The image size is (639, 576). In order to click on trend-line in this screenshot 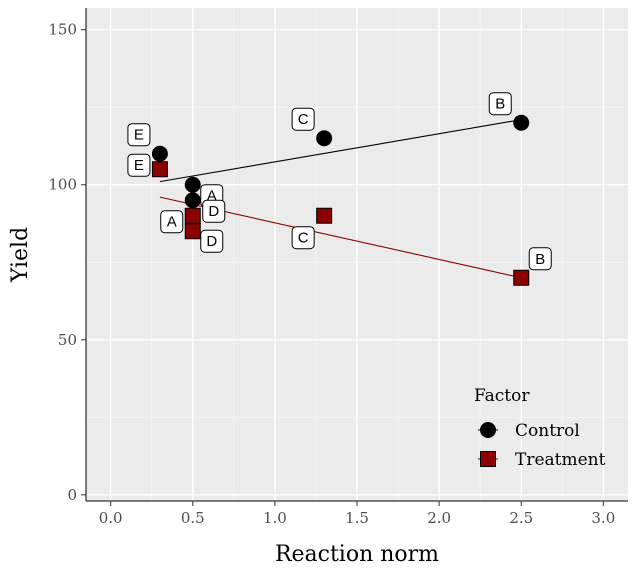, I will do `click(340, 151)`.